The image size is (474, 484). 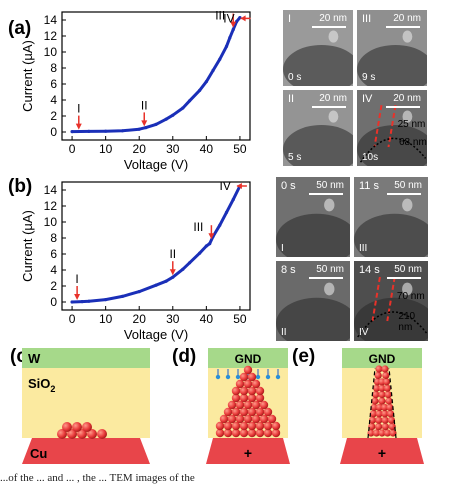 What do you see at coordinates (326, 194) in the screenshot?
I see `tem-b-scale-bar` at bounding box center [326, 194].